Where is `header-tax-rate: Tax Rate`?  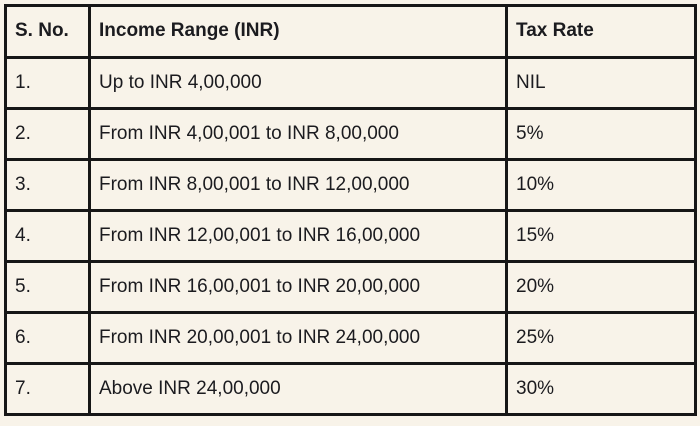 header-tax-rate: Tax Rate is located at coordinates (601, 31).